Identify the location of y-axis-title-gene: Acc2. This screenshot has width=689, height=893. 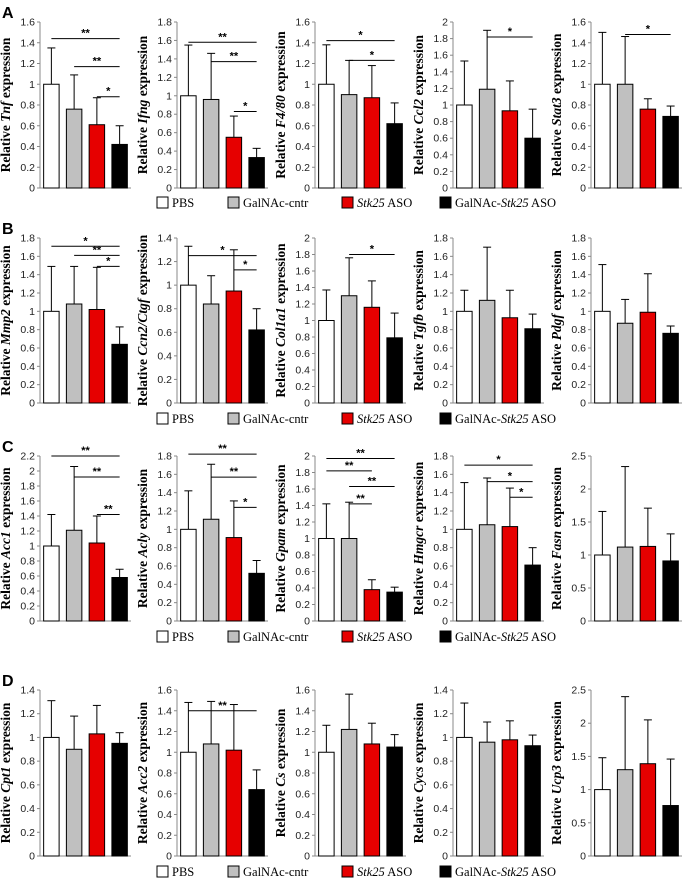
(142, 780).